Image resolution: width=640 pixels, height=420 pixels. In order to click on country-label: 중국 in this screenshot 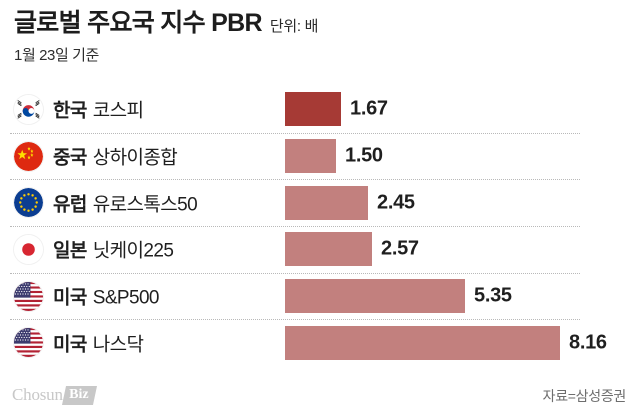, I will do `click(70, 158)`.